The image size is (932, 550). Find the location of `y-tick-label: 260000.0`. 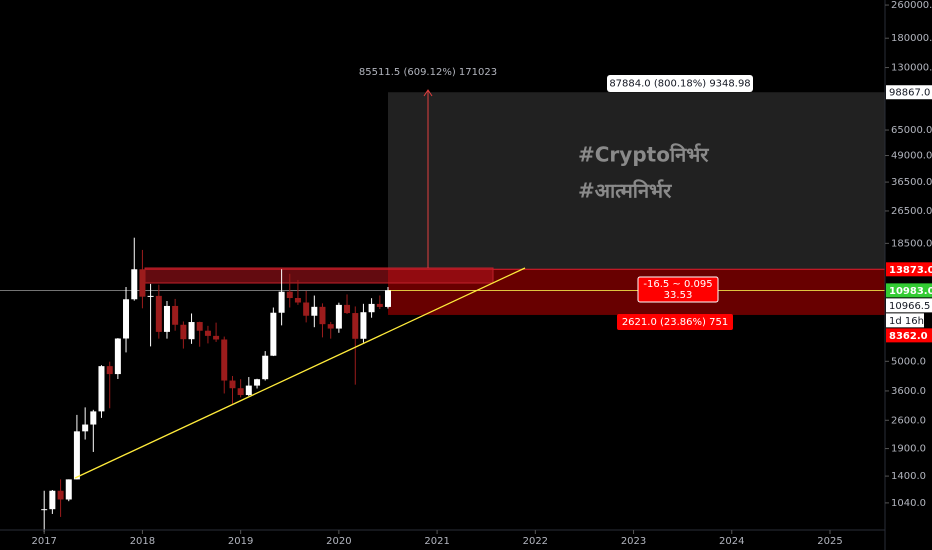

y-tick-label: 260000.0 is located at coordinates (911, 5).